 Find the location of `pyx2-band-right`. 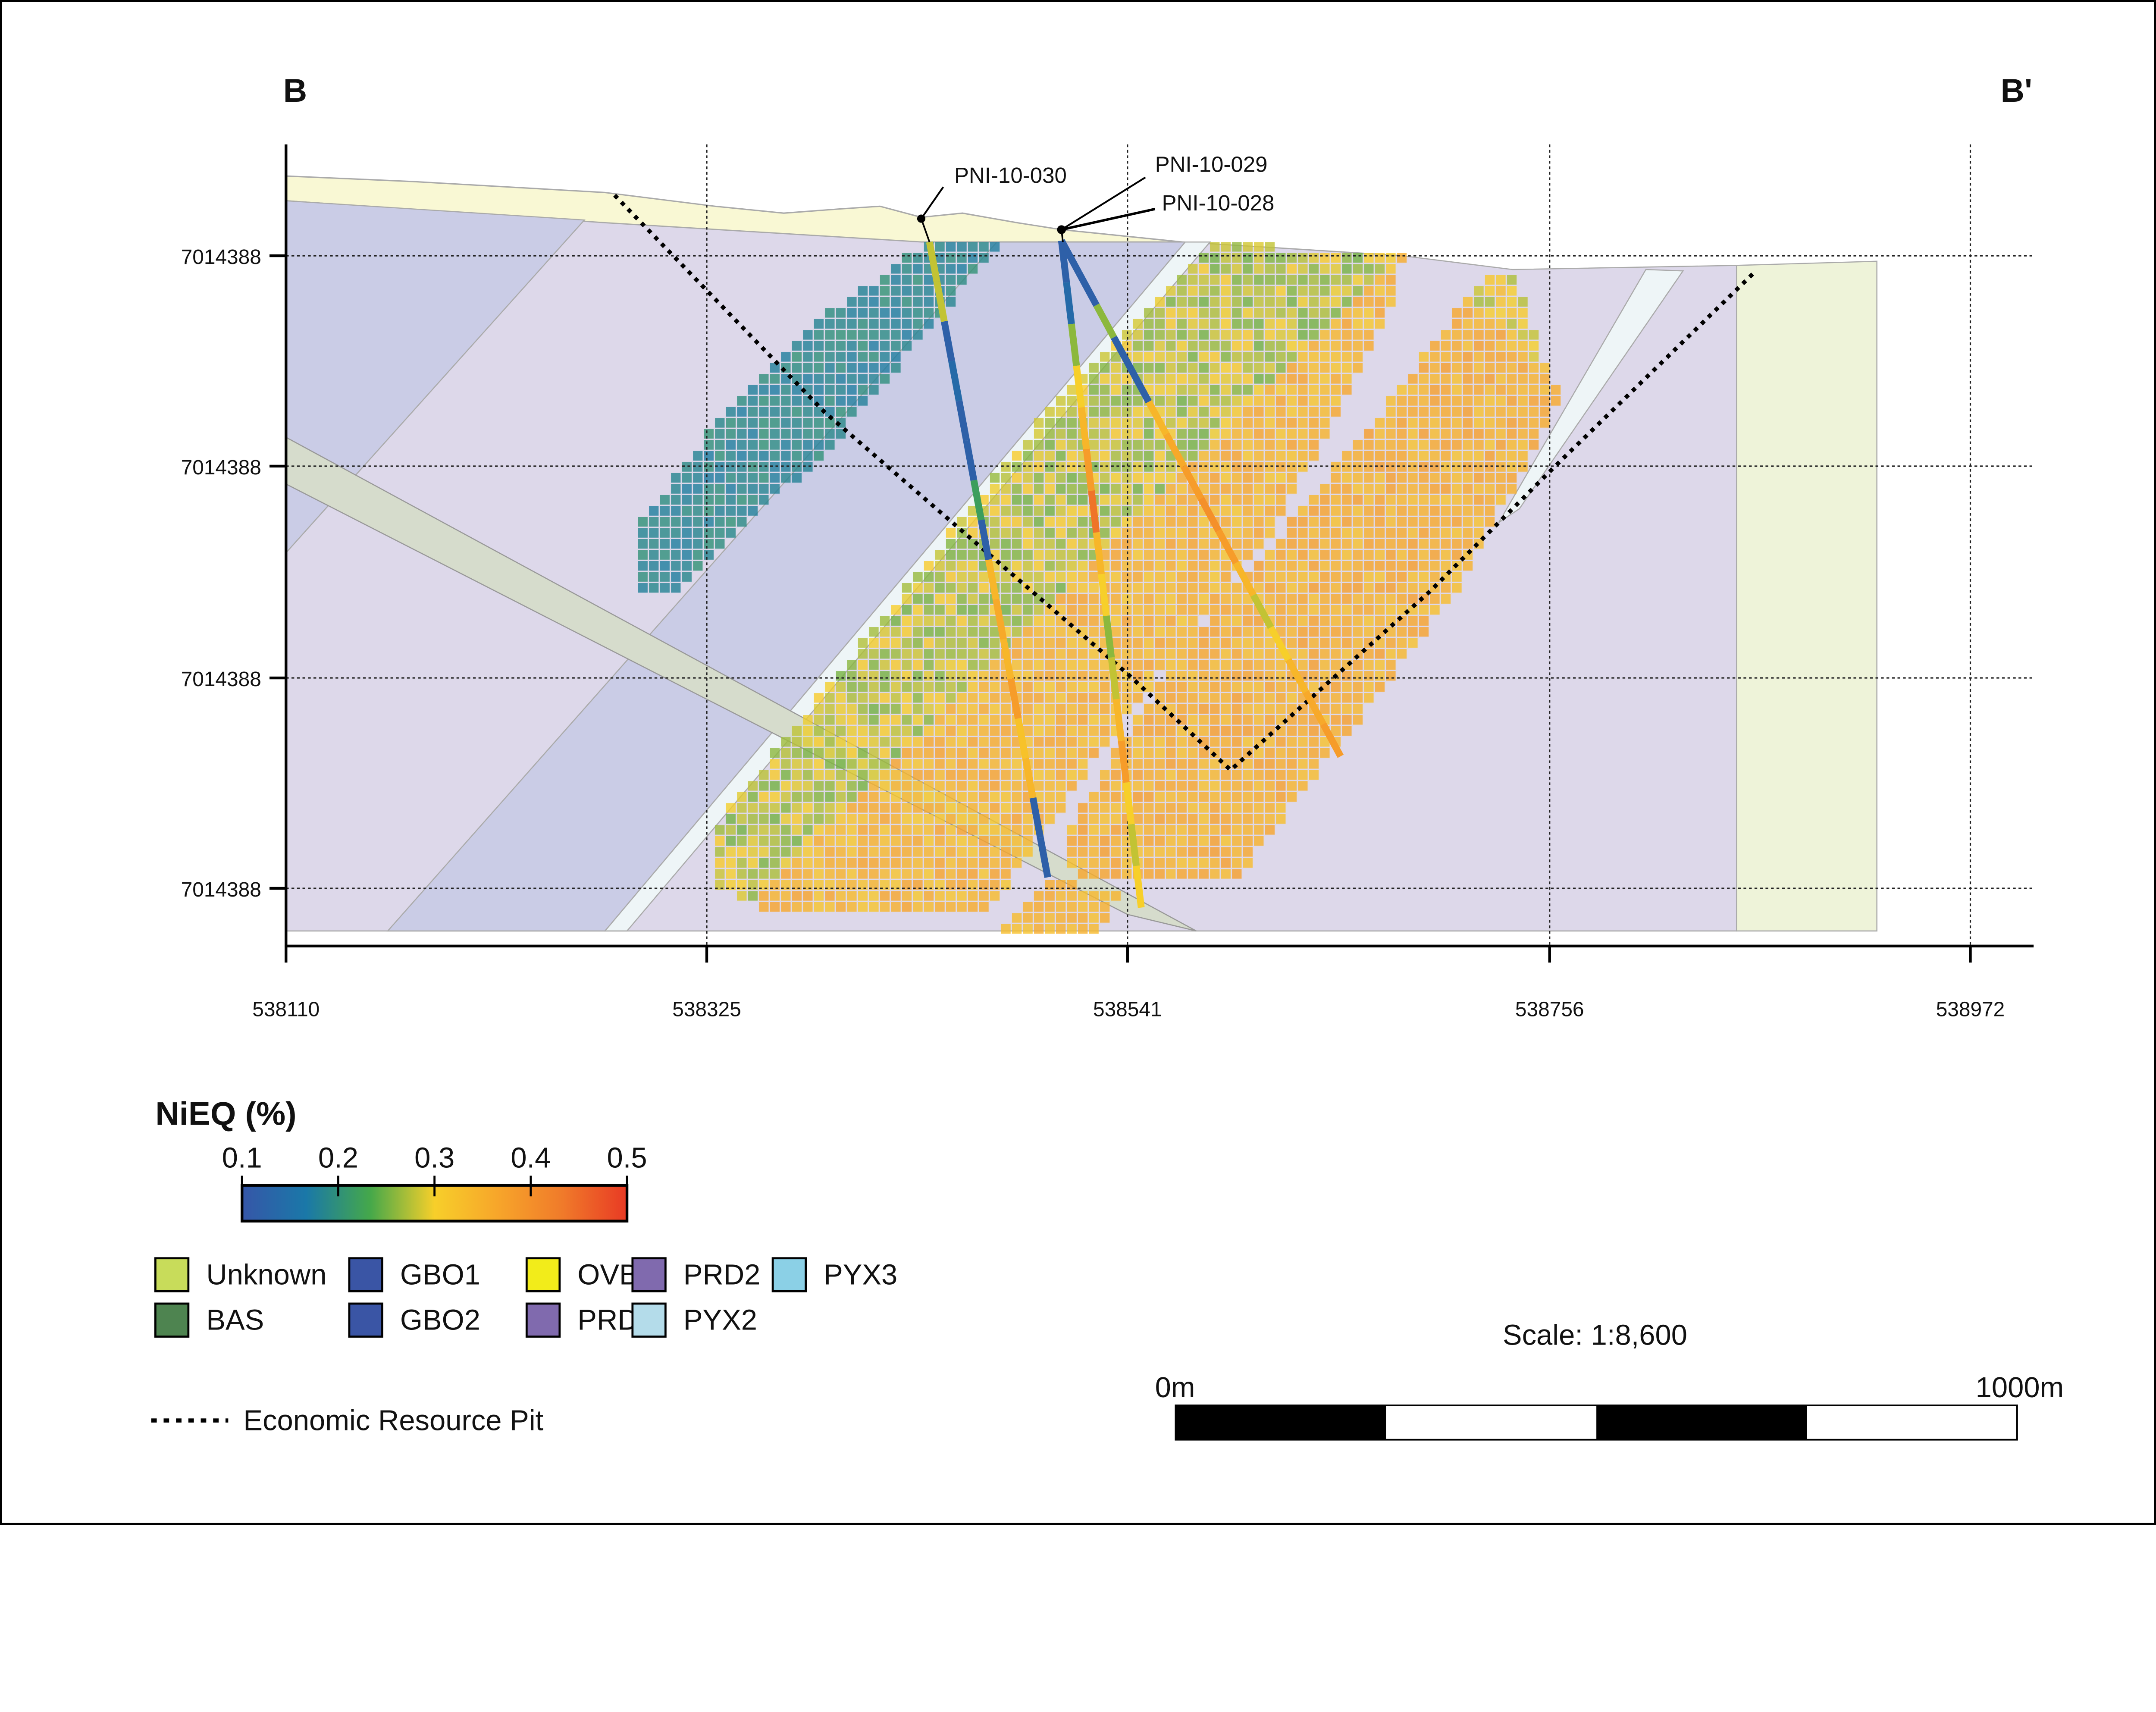

pyx2-band-right is located at coordinates (1591, 396).